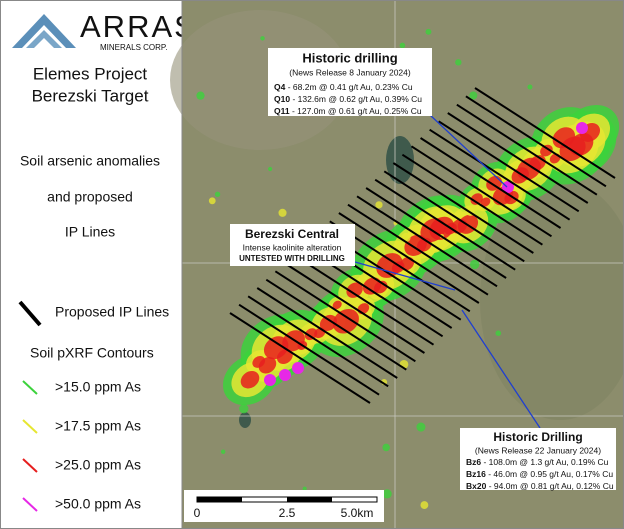 The width and height of the screenshot is (624, 529). I want to click on scale-label: 5.0km, so click(357, 513).